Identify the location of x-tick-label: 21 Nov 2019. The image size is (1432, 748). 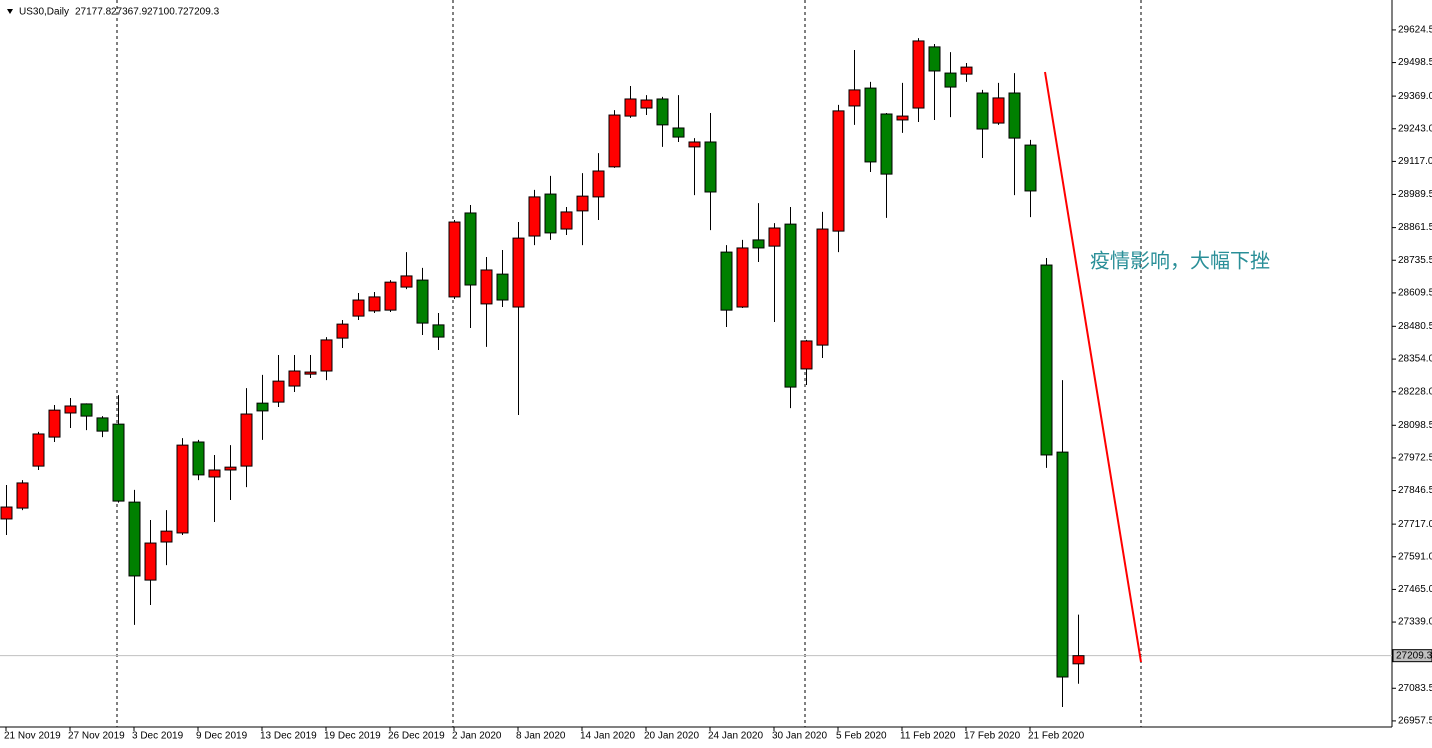
(32, 736).